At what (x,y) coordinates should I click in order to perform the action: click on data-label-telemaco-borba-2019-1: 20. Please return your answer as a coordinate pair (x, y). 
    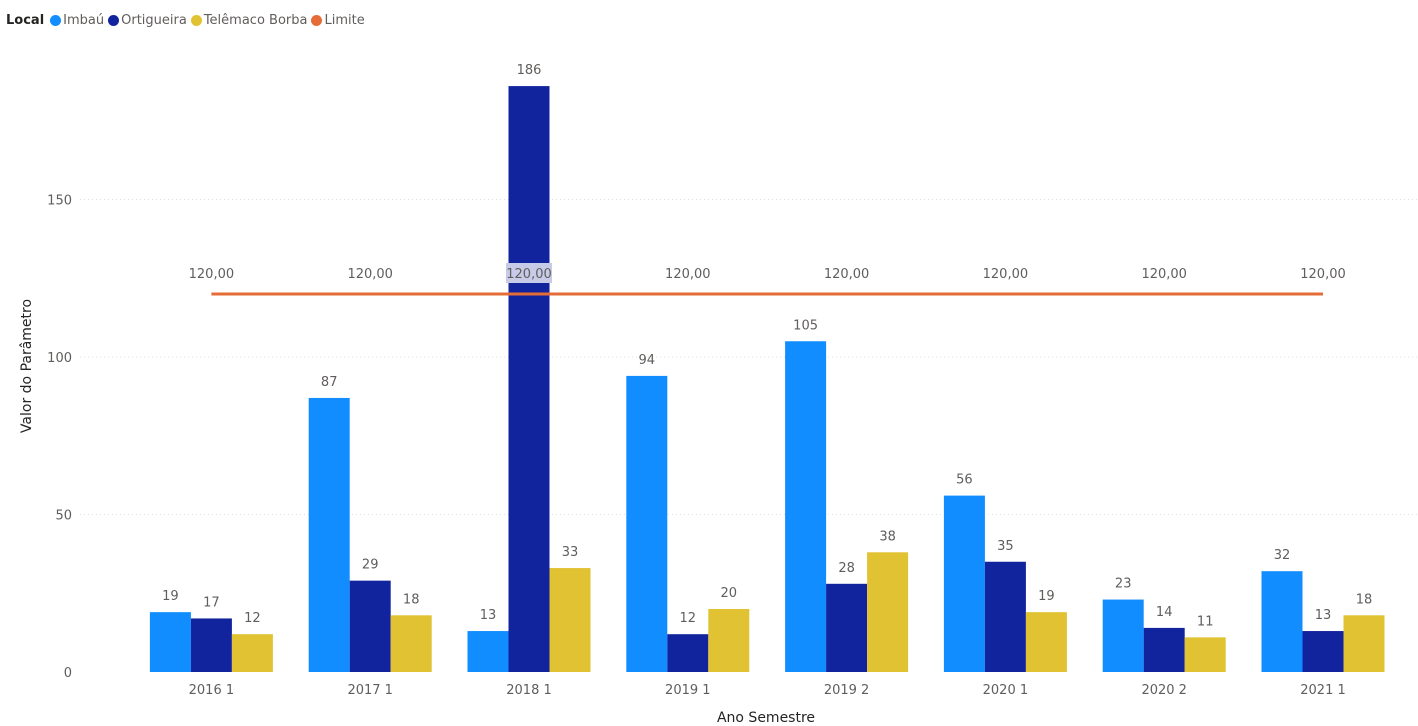
    Looking at the image, I should click on (729, 593).